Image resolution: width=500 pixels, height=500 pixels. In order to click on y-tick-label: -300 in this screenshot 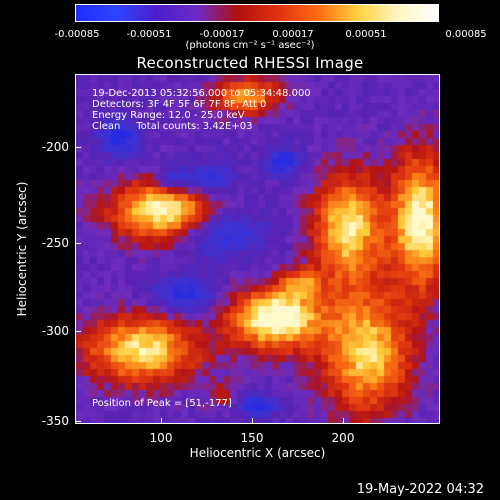, I will do `click(55, 331)`.